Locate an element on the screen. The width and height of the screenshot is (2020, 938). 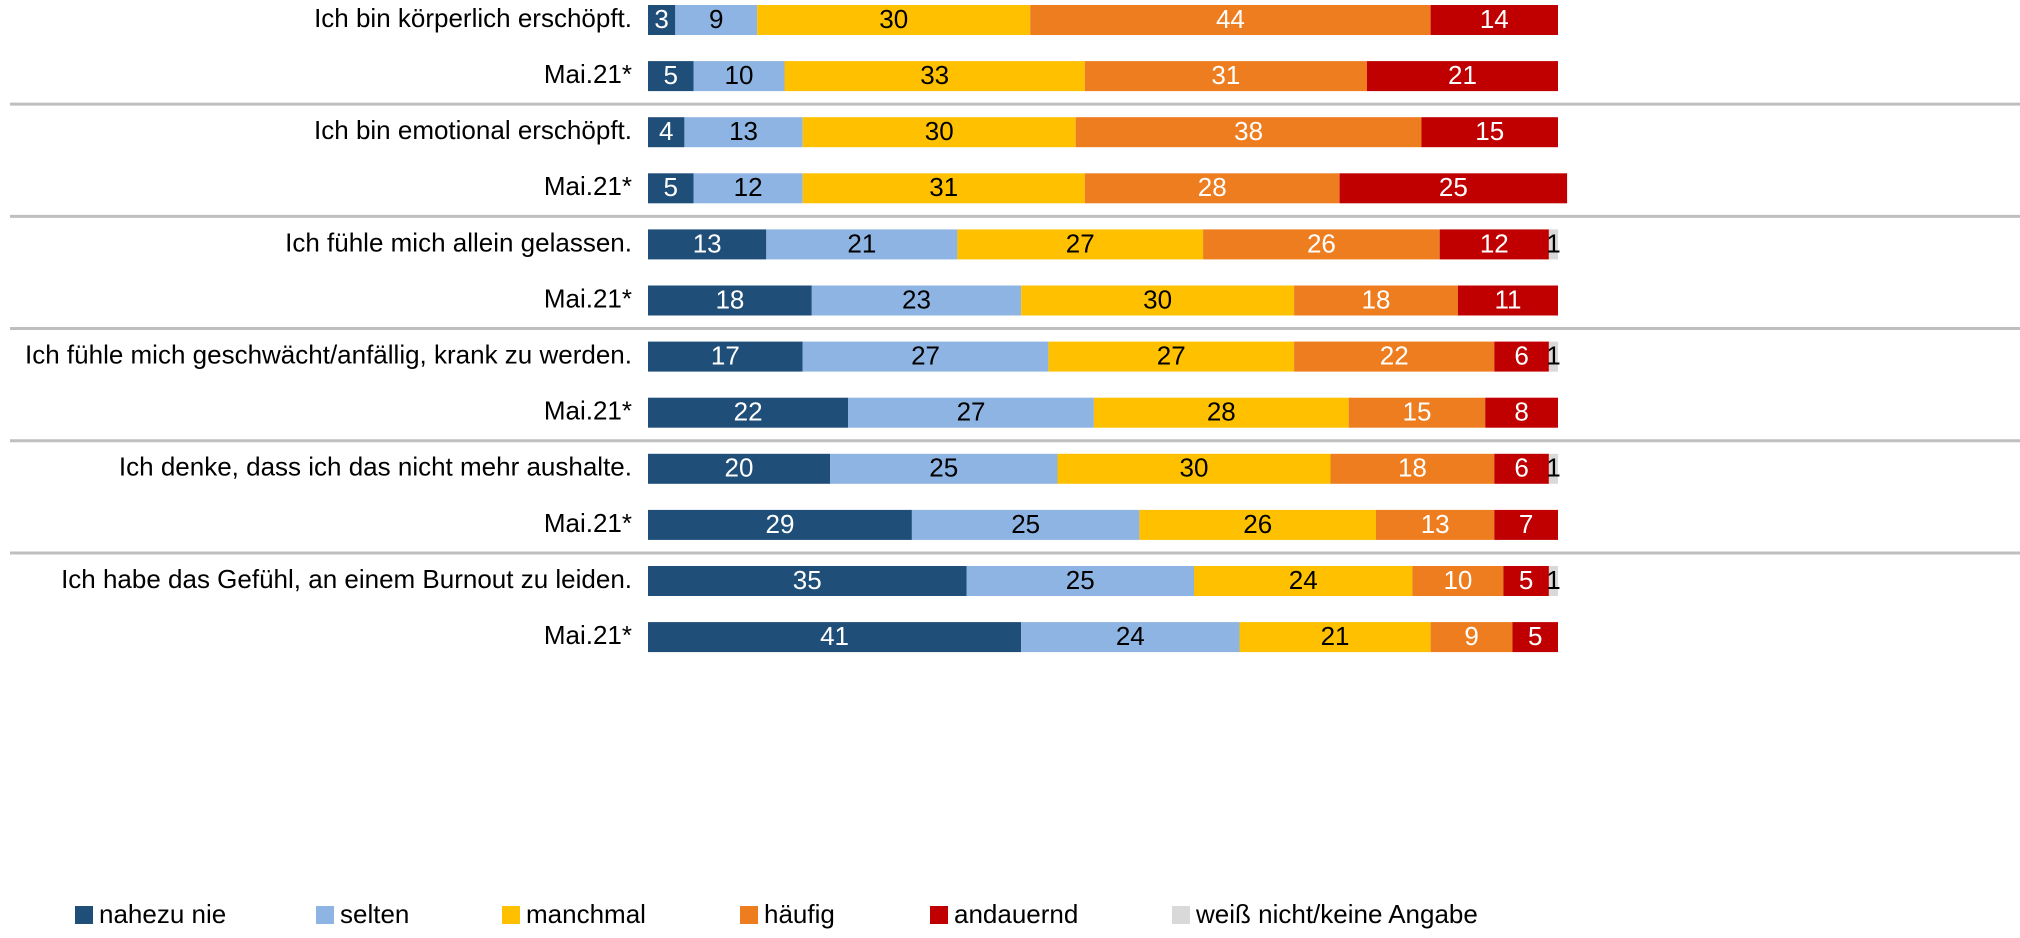
value-label: 12 is located at coordinates (748, 187).